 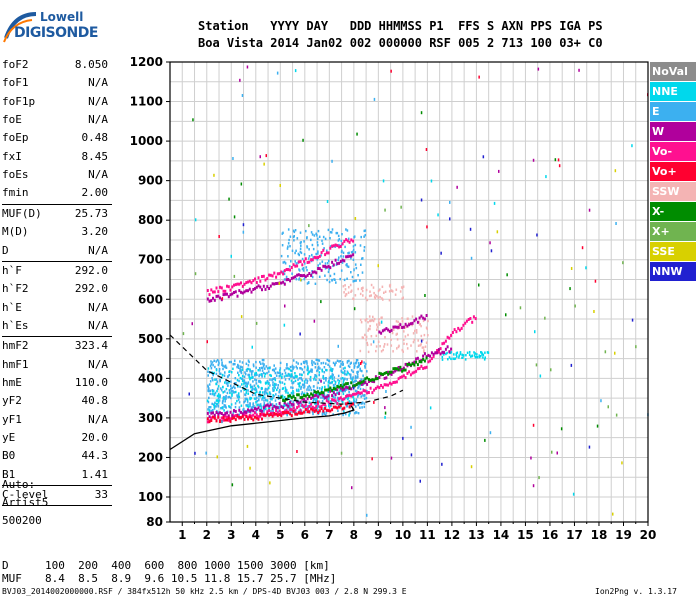 I want to click on legend-item: X-, so click(x=673, y=211).